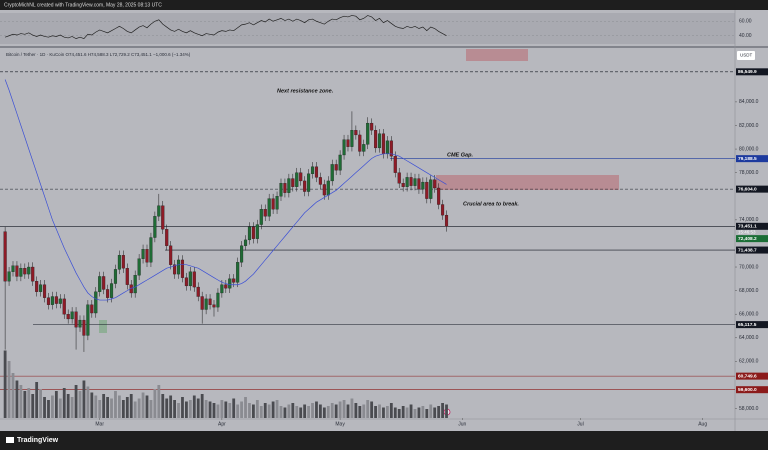 This screenshot has width=768, height=450. What do you see at coordinates (497, 55) in the screenshot?
I see `supply-zone` at bounding box center [497, 55].